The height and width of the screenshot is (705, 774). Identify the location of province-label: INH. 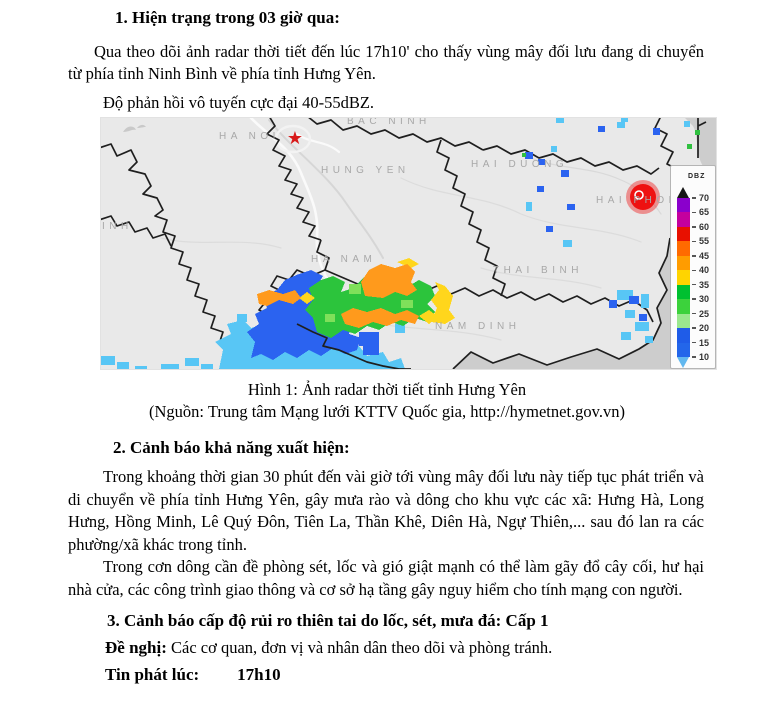
(117, 226).